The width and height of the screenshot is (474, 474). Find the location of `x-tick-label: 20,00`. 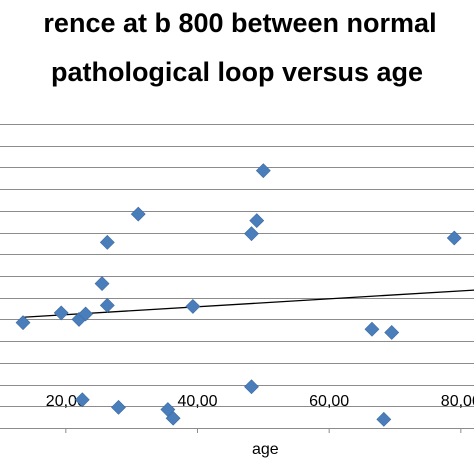

x-tick-label: 20,00 is located at coordinates (66, 401).